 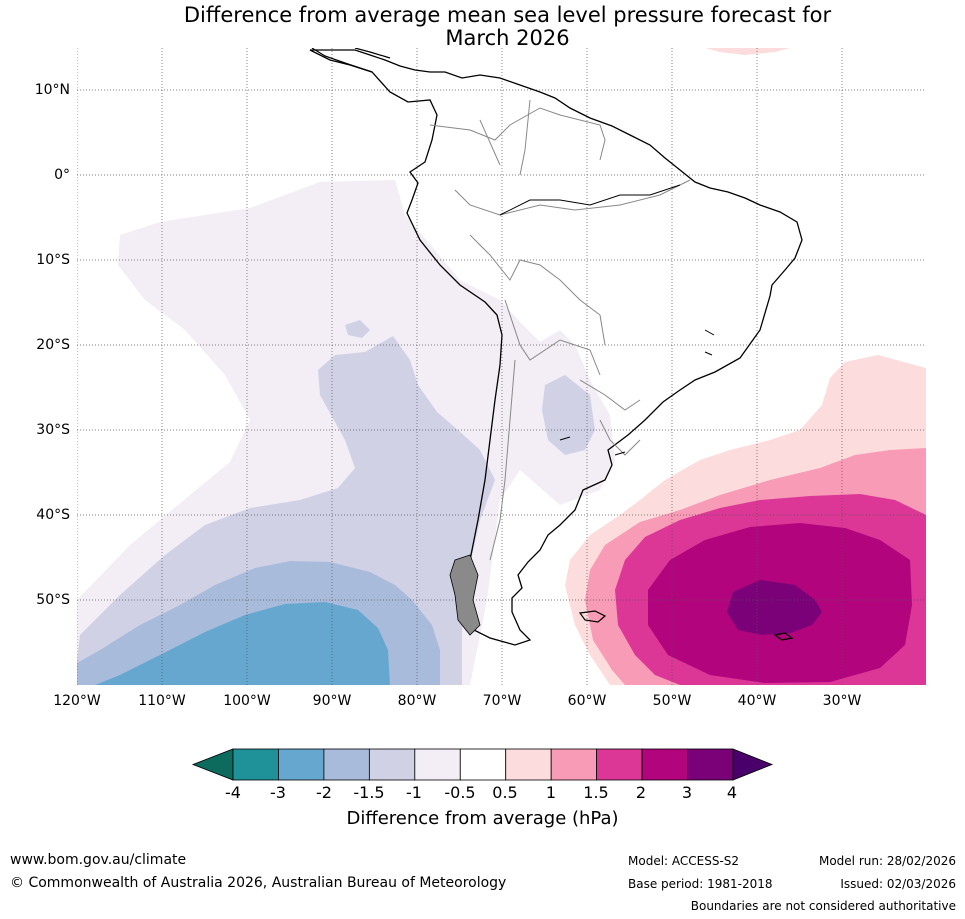 I want to click on lat-label-30s: 30°S, so click(x=53, y=430).